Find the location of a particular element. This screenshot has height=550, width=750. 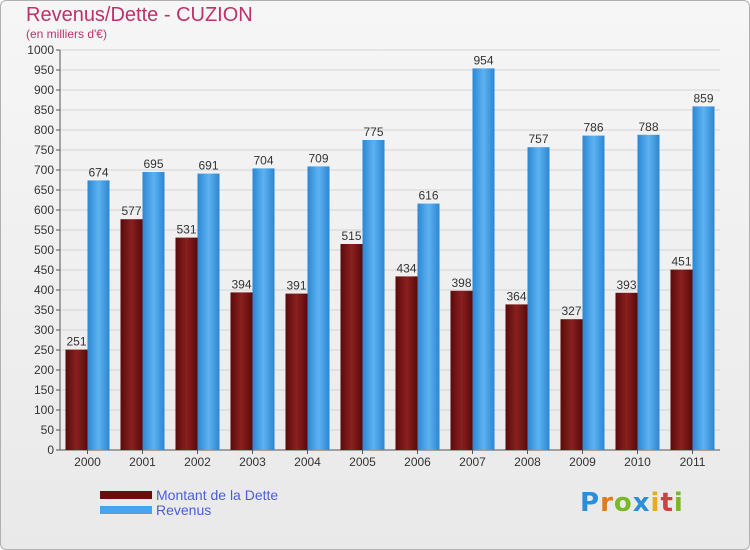

x-tick-label: 2003 is located at coordinates (252, 462).